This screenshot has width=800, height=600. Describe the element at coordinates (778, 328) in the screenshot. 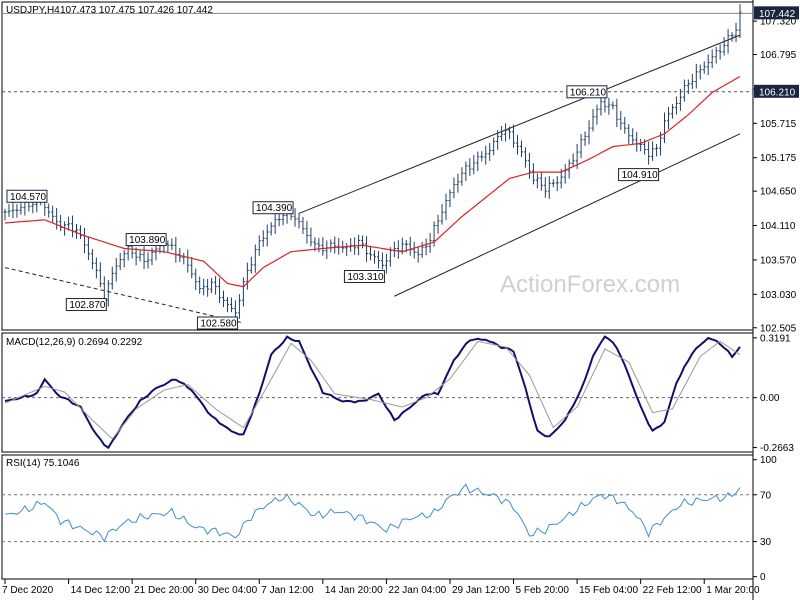

I see `y-tick-label: 102.505` at that location.